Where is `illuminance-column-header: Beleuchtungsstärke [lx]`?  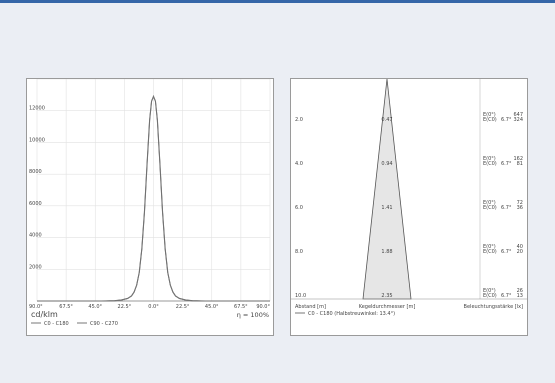
illuminance-column-header: Beleuchtungsstärke [lx] is located at coordinates (494, 307).